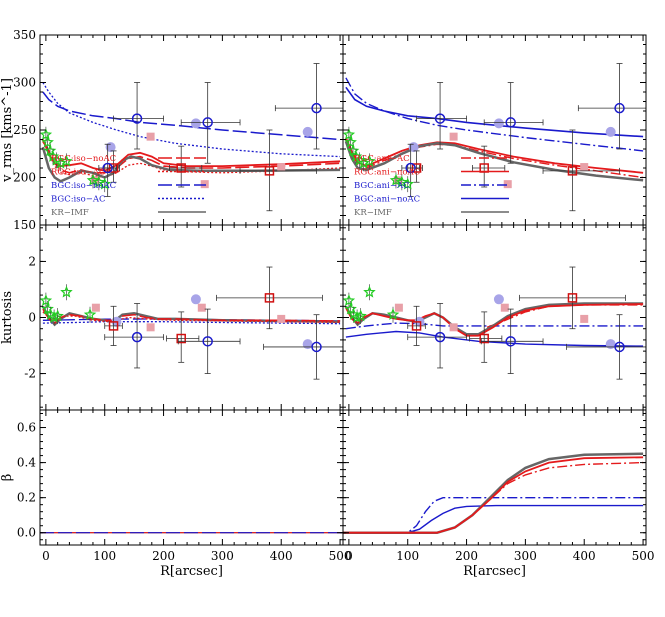 The image size is (665, 617). I want to click on y-tick-label: -2, so click(30, 374).